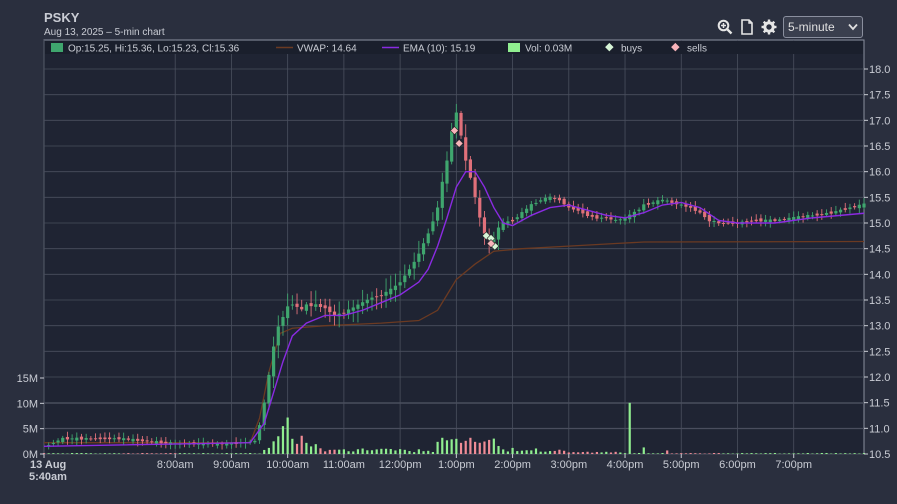 This screenshot has height=504, width=897. Describe the element at coordinates (879, 429) in the screenshot. I see `price-tick-label: 11.0` at that location.